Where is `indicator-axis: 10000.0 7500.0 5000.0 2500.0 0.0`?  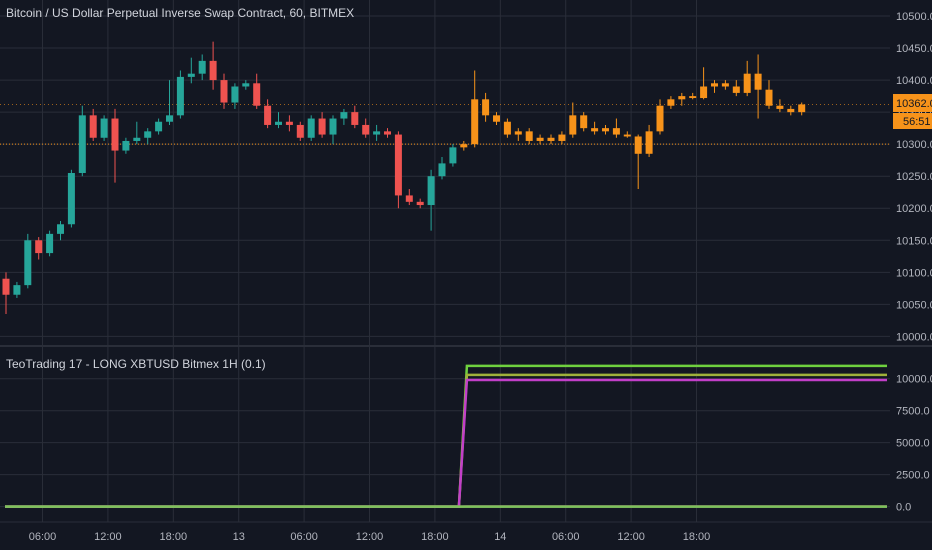 indicator-axis: 10000.0 7500.0 5000.0 2500.0 0.0 is located at coordinates (914, 444).